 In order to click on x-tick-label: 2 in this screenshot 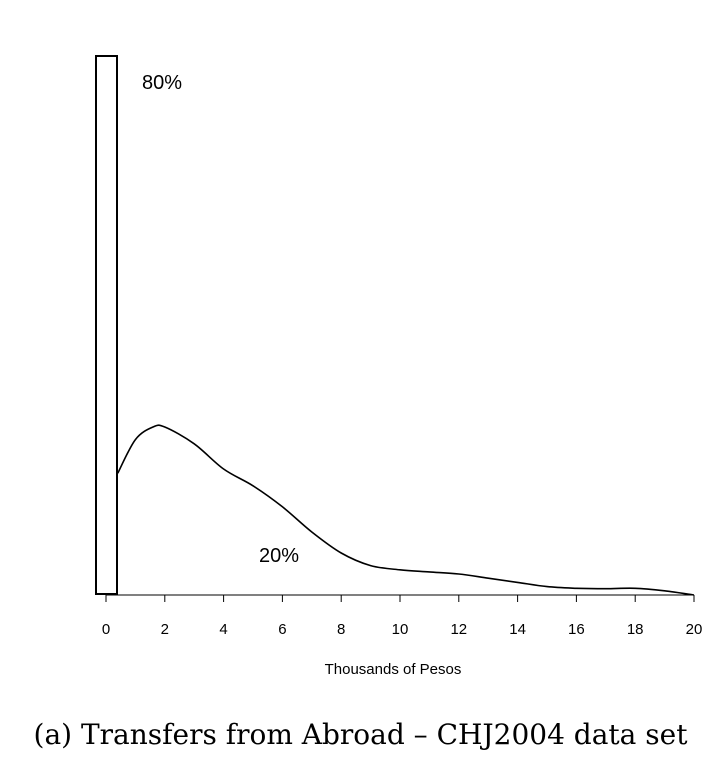, I will do `click(165, 629)`.